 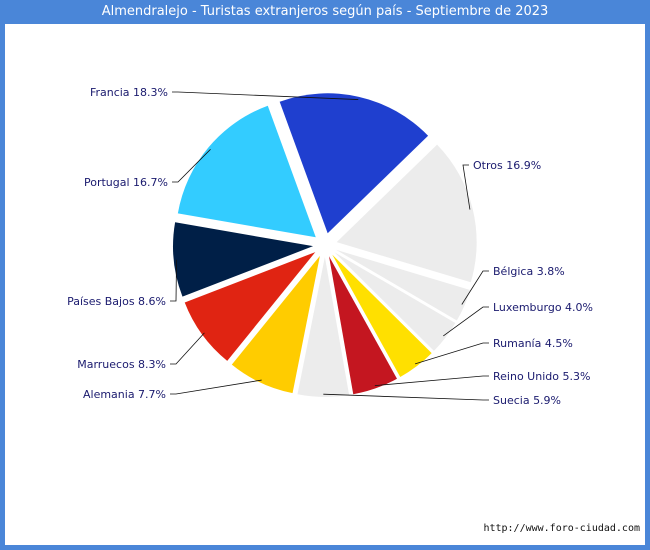 What do you see at coordinates (173, 280) in the screenshot?
I see `leader-line-países-bajos` at bounding box center [173, 280].